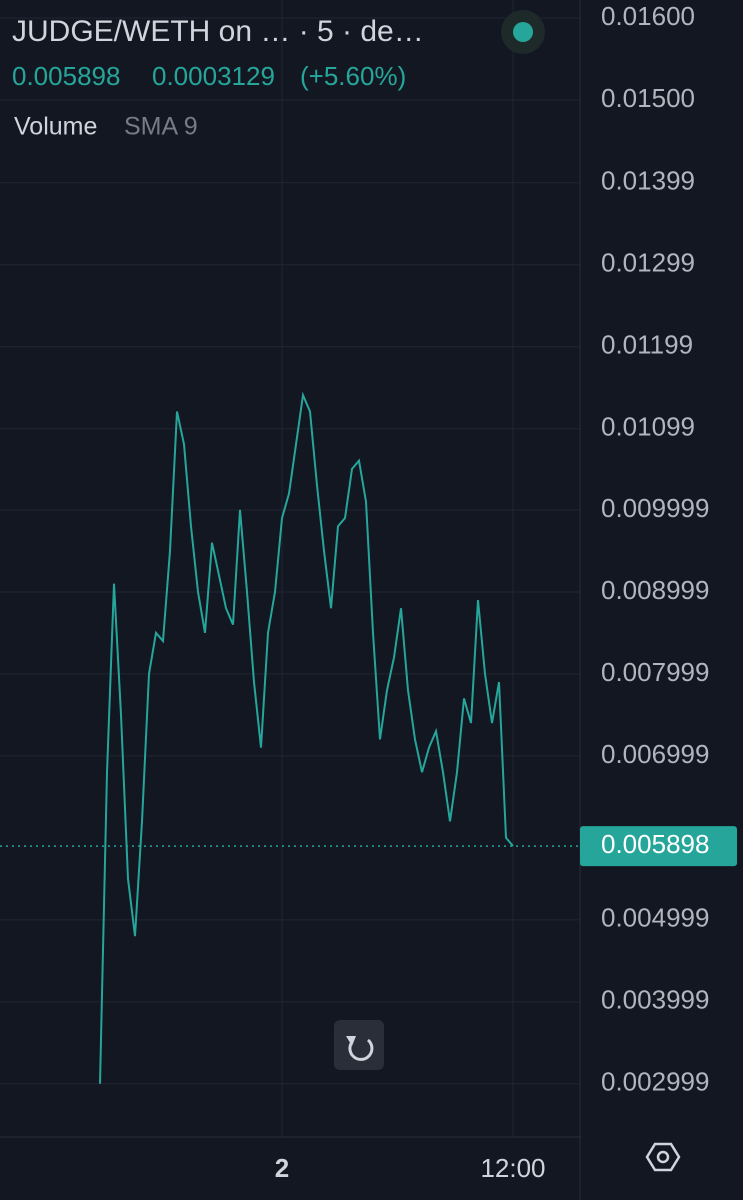 This screenshot has height=1200, width=743. What do you see at coordinates (282, 1168) in the screenshot?
I see `x-tick-label: 2` at bounding box center [282, 1168].